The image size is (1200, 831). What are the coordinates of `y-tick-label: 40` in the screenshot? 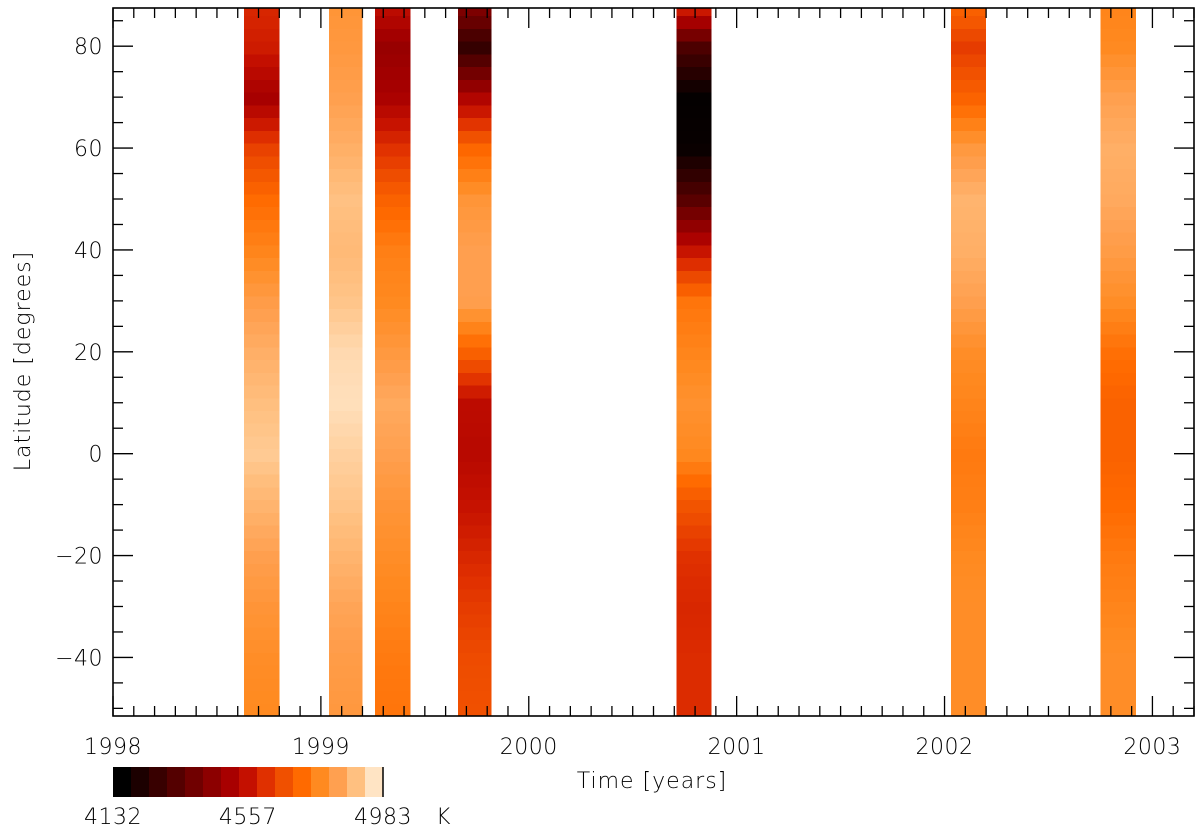 It's located at (88, 251).